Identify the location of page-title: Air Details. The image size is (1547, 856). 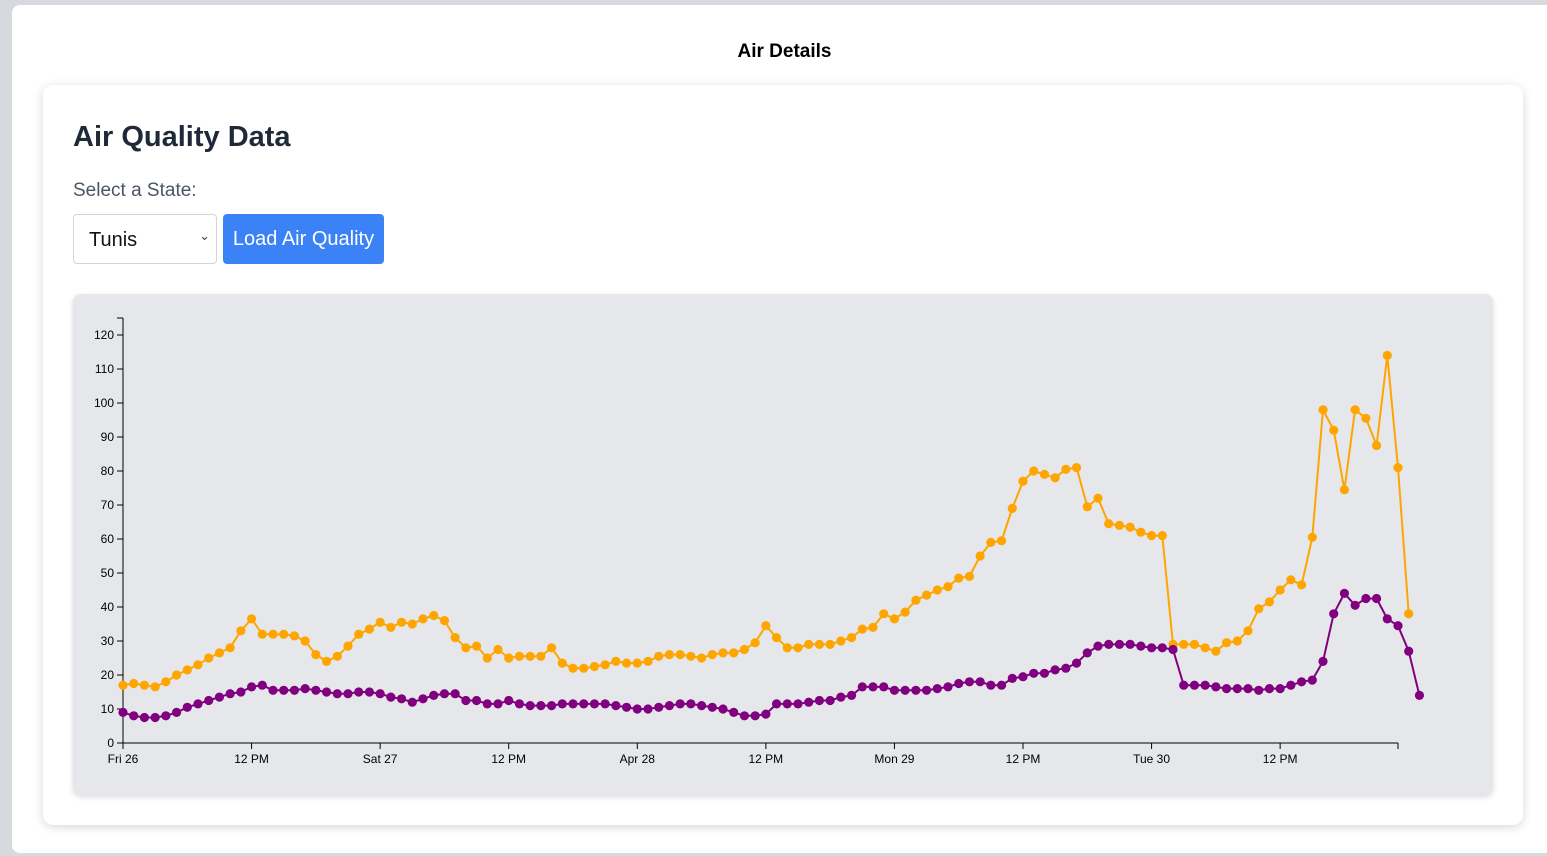
(784, 51).